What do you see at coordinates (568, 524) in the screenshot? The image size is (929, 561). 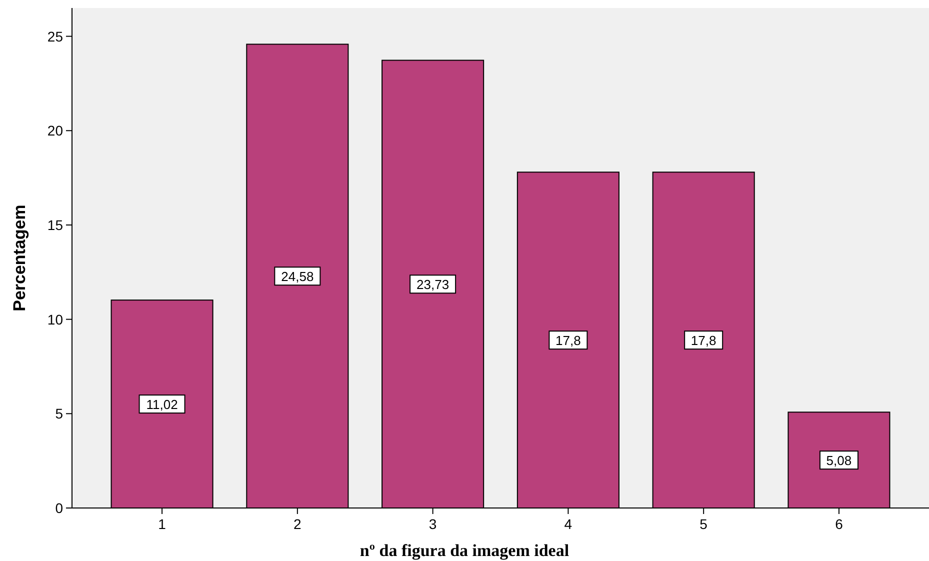 I see `x-tick-label: 4` at bounding box center [568, 524].